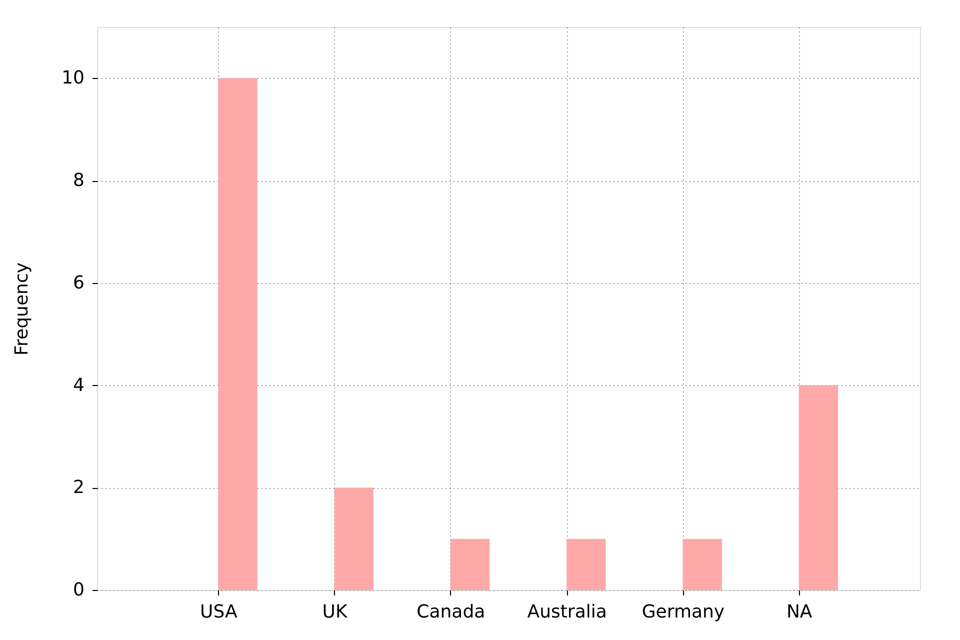 The width and height of the screenshot is (960, 640). I want to click on y-tick-label: 8, so click(78, 181).